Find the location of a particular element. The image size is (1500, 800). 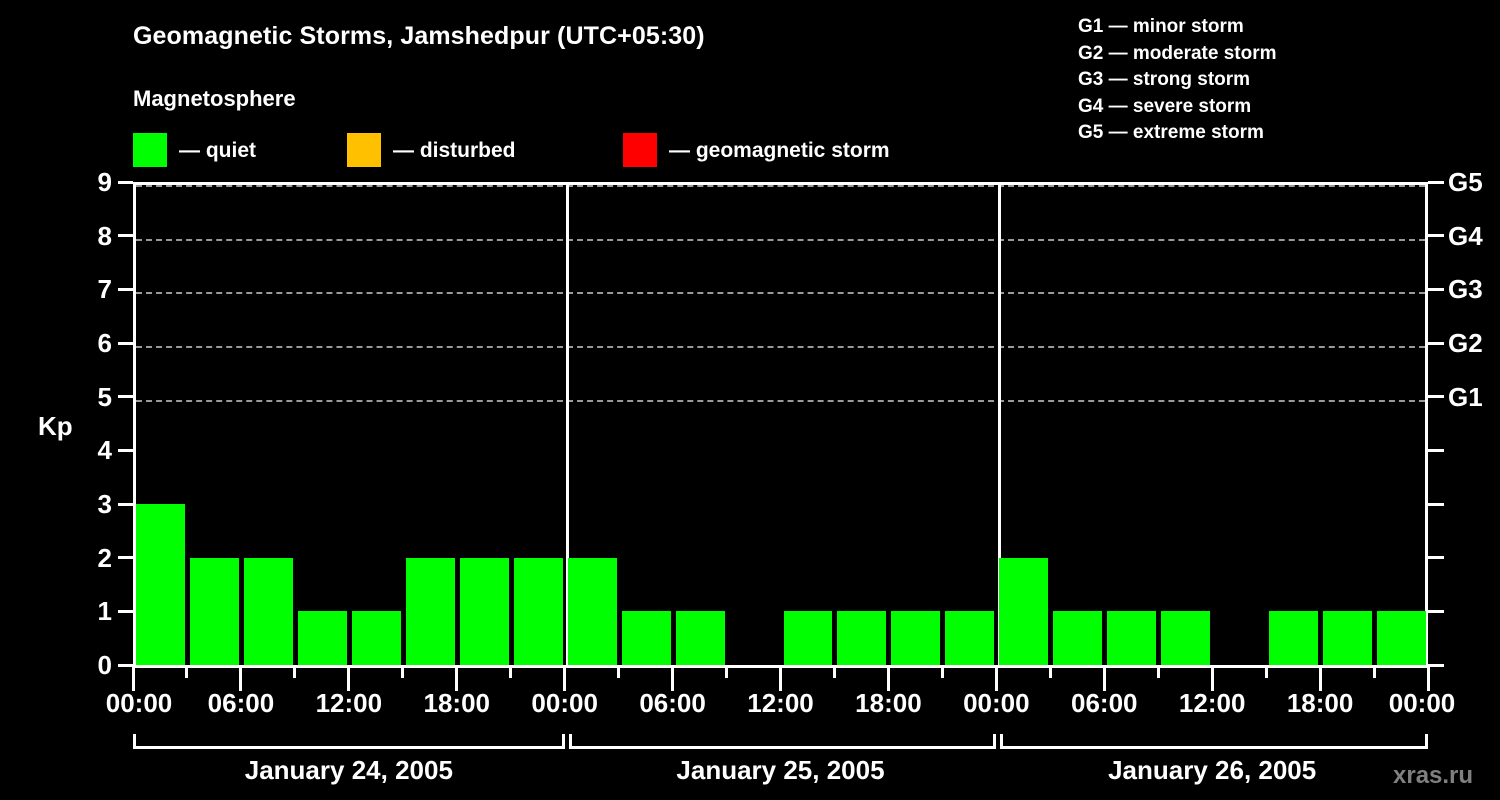

x-label-4: 00:00 is located at coordinates (564, 703).